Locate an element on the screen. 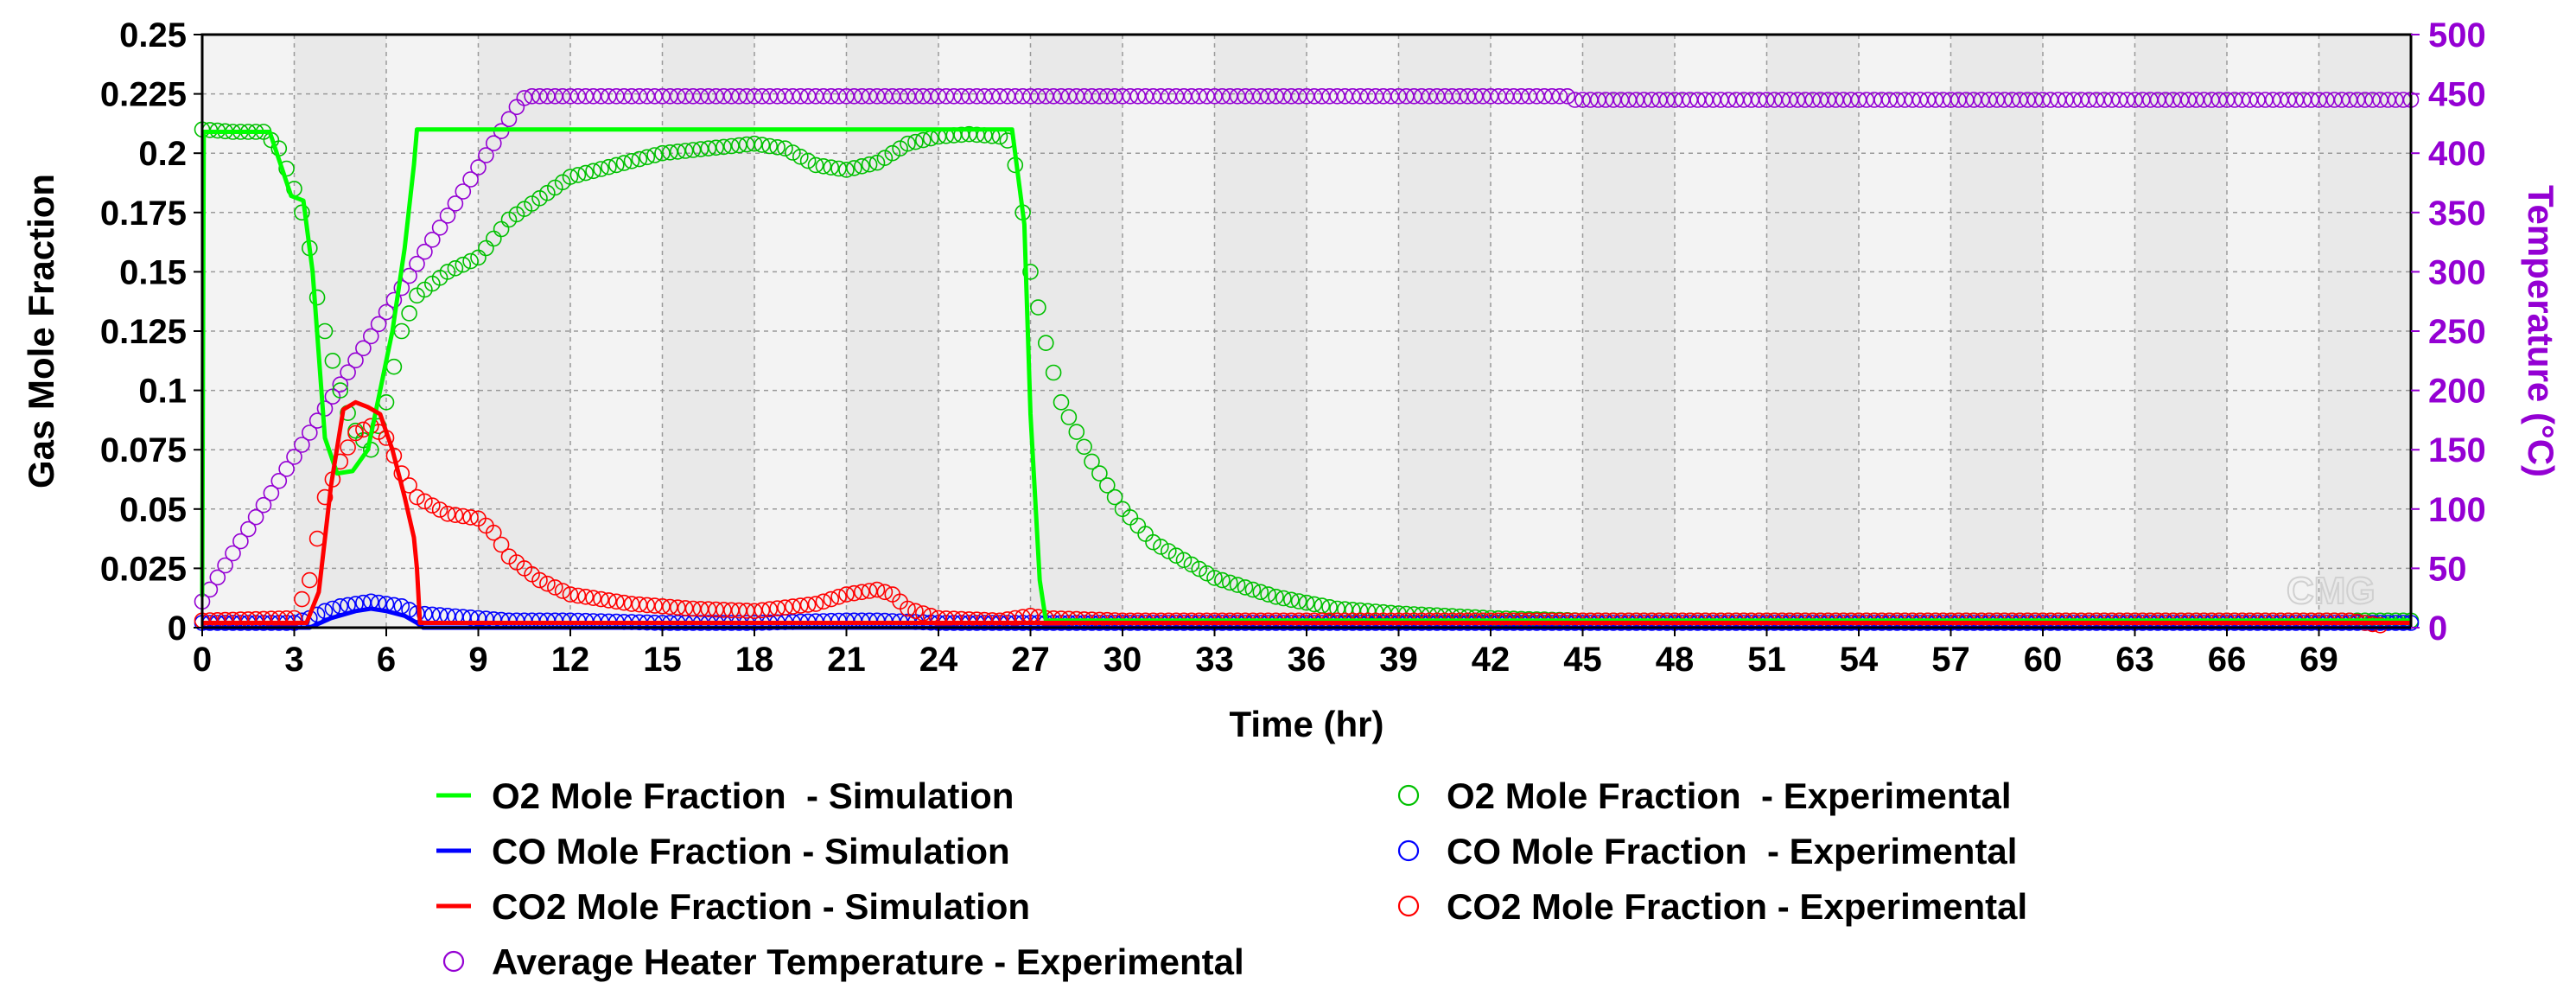  y2-tick-label: 500 is located at coordinates (2457, 35).